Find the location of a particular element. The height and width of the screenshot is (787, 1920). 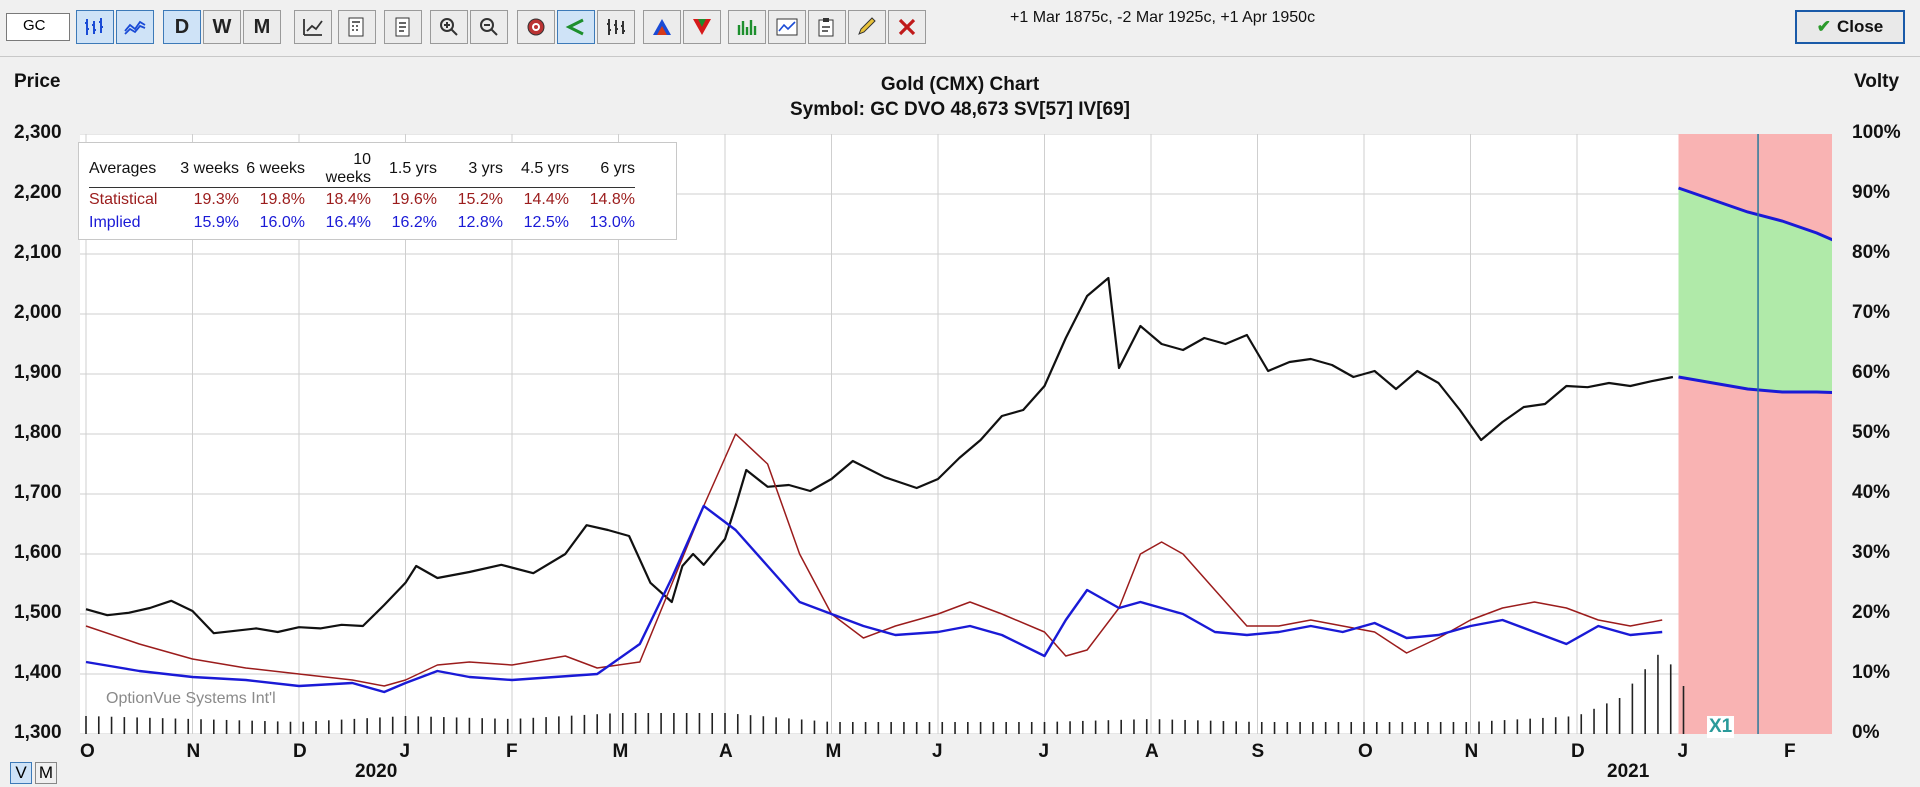

price-tick-label: 2,100 is located at coordinates (38, 252).